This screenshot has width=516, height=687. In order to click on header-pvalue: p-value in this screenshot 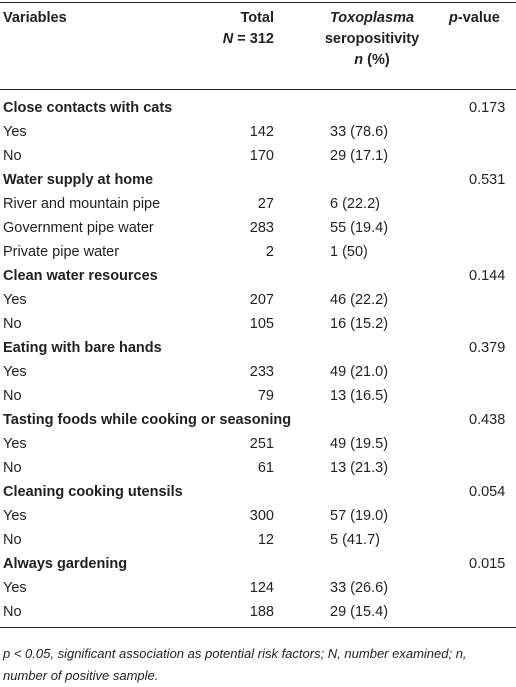, I will do `click(474, 18)`.